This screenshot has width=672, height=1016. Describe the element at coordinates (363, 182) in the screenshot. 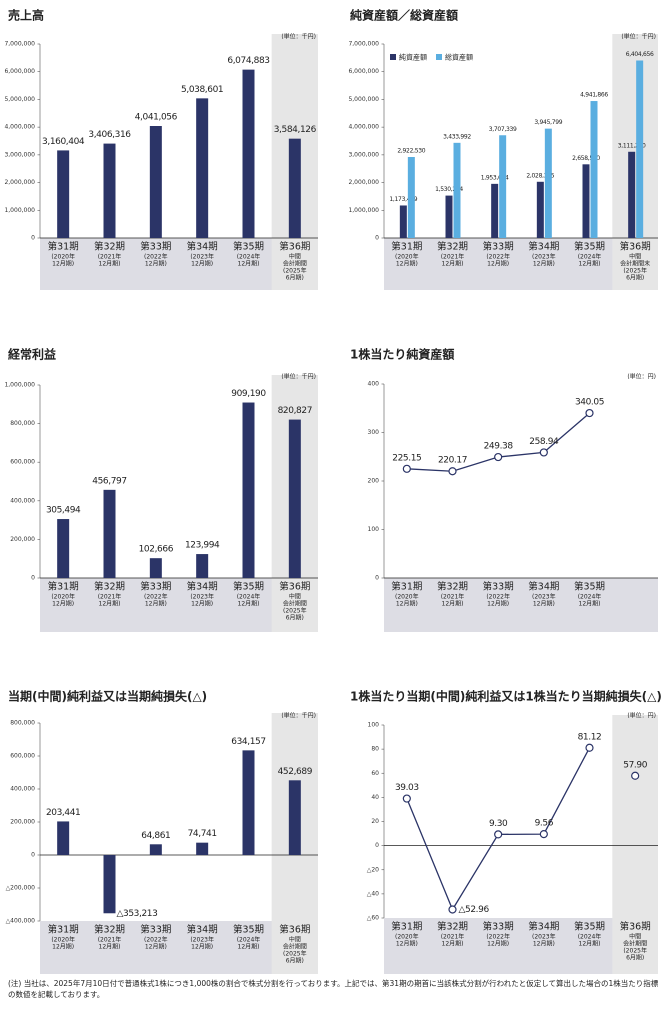

I see `y-tick-label: 2,000,000` at that location.